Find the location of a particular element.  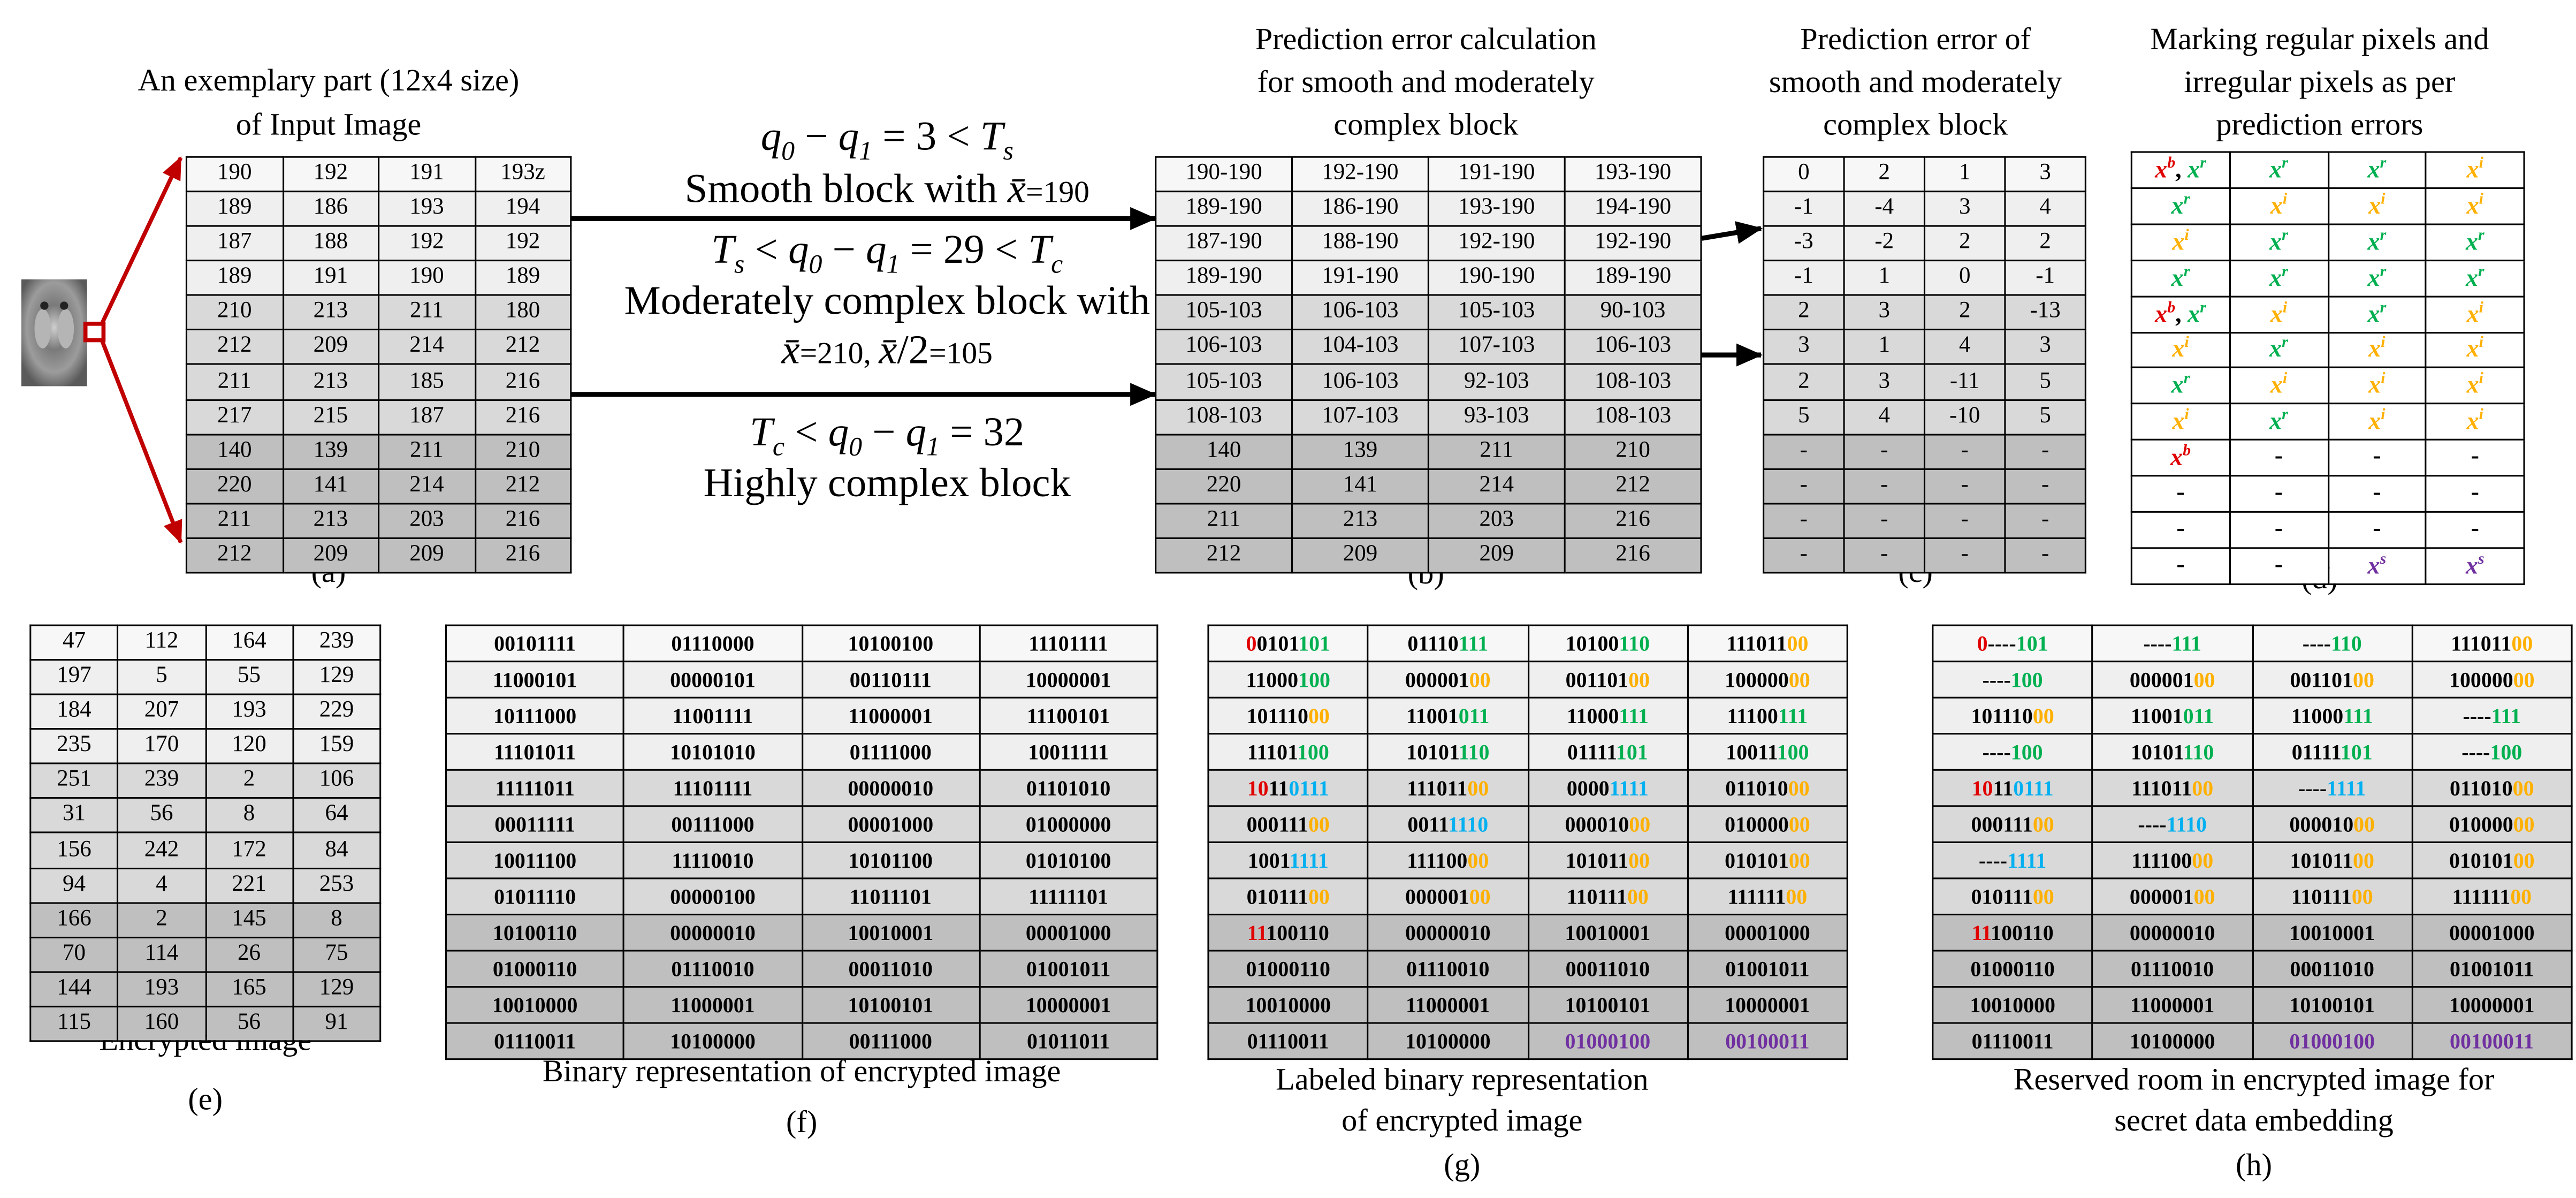

table-cell: 192 is located at coordinates (427, 243).